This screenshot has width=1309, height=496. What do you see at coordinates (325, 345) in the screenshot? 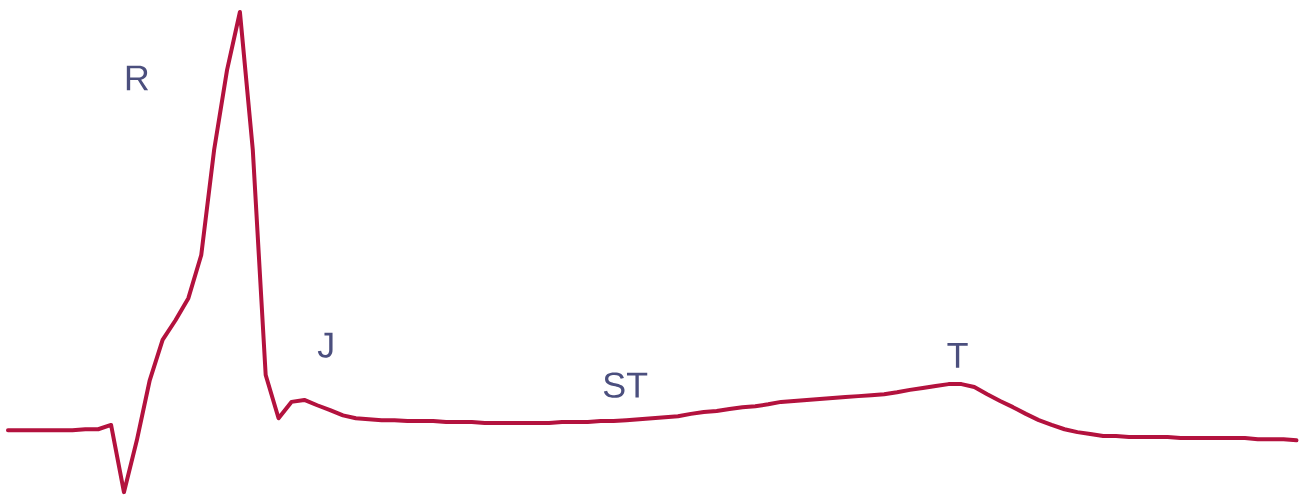
I see `annotation: J` at bounding box center [325, 345].